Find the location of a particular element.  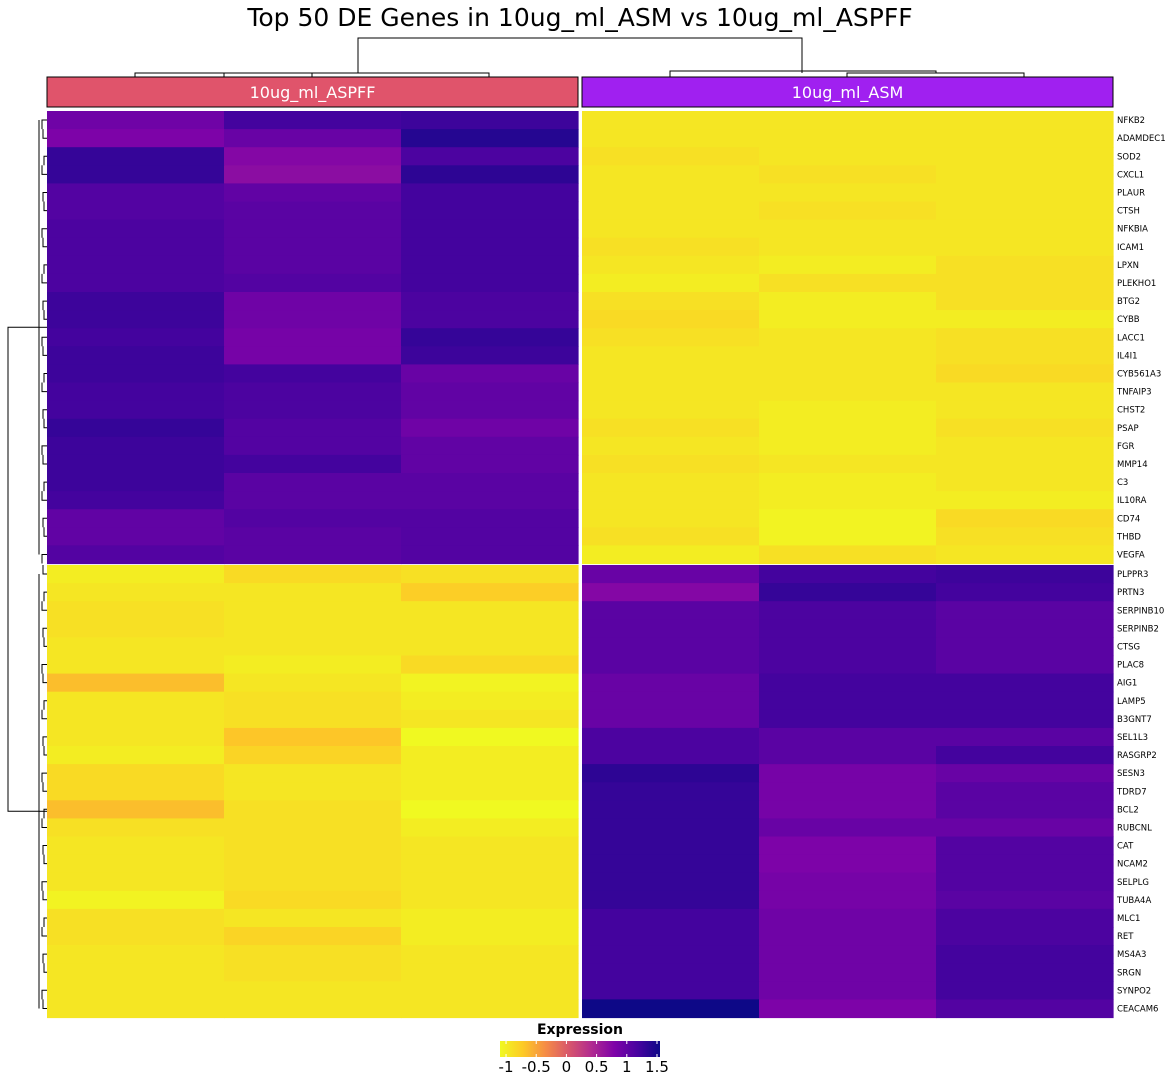

gene-label: FGR is located at coordinates (1125, 447).